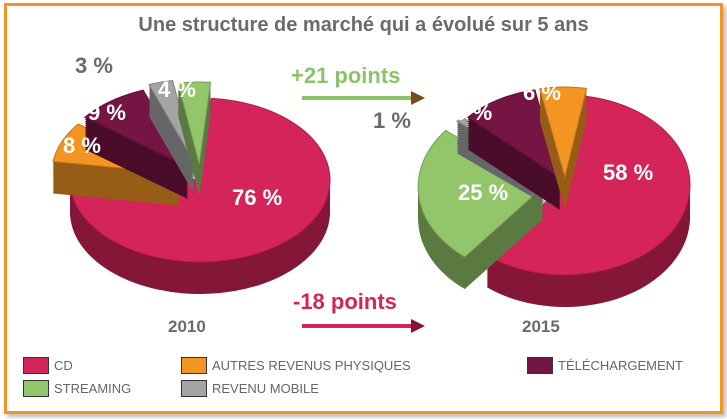 This screenshot has width=727, height=419. Describe the element at coordinates (93, 388) in the screenshot. I see `legend-label: STREAMING` at that location.